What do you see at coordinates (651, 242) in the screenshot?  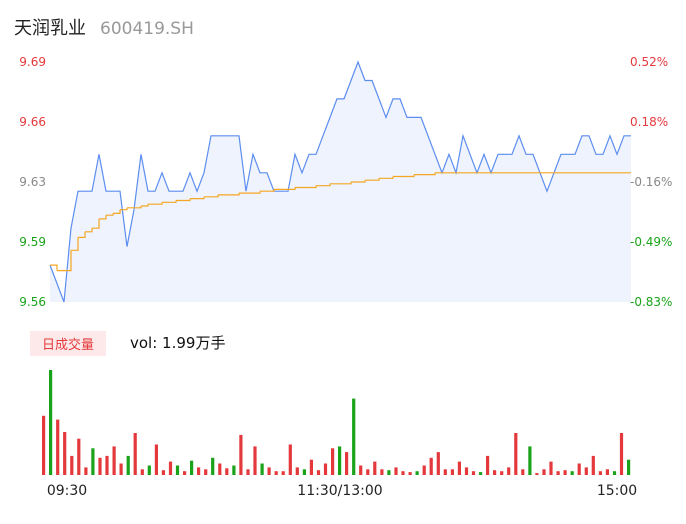 I see `y-tick-right: -0.49%` at bounding box center [651, 242].